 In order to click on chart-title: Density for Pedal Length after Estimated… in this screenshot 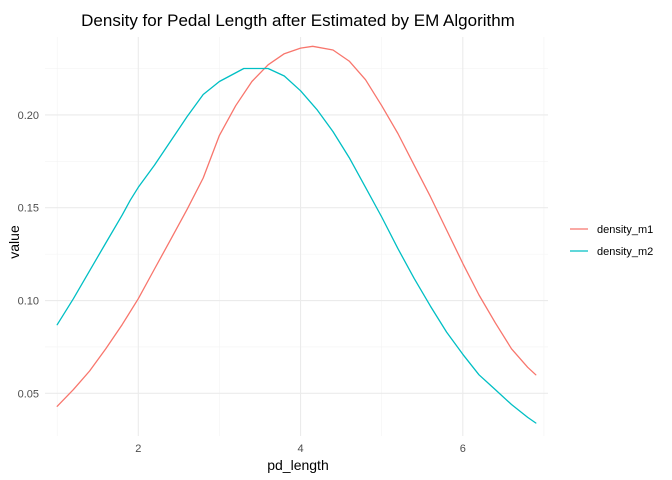, I will do `click(298, 20)`.